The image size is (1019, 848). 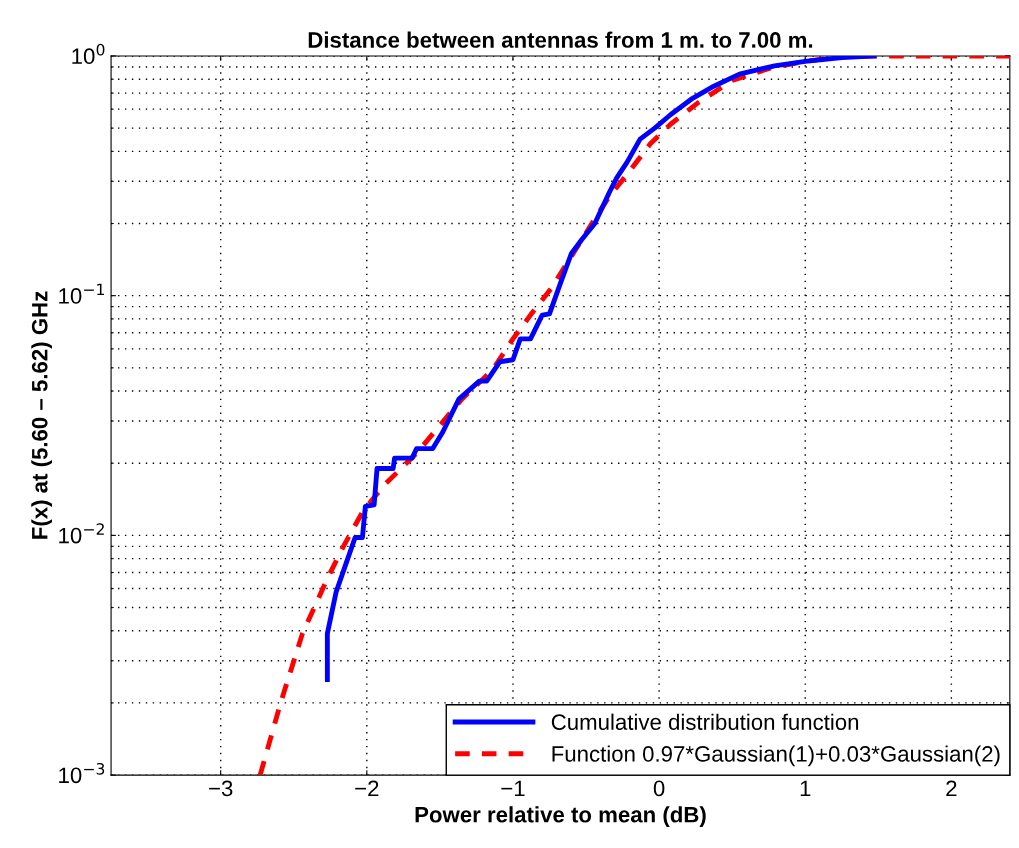 I want to click on y-tick-label: 10$^{−3}$, so click(x=82, y=773).